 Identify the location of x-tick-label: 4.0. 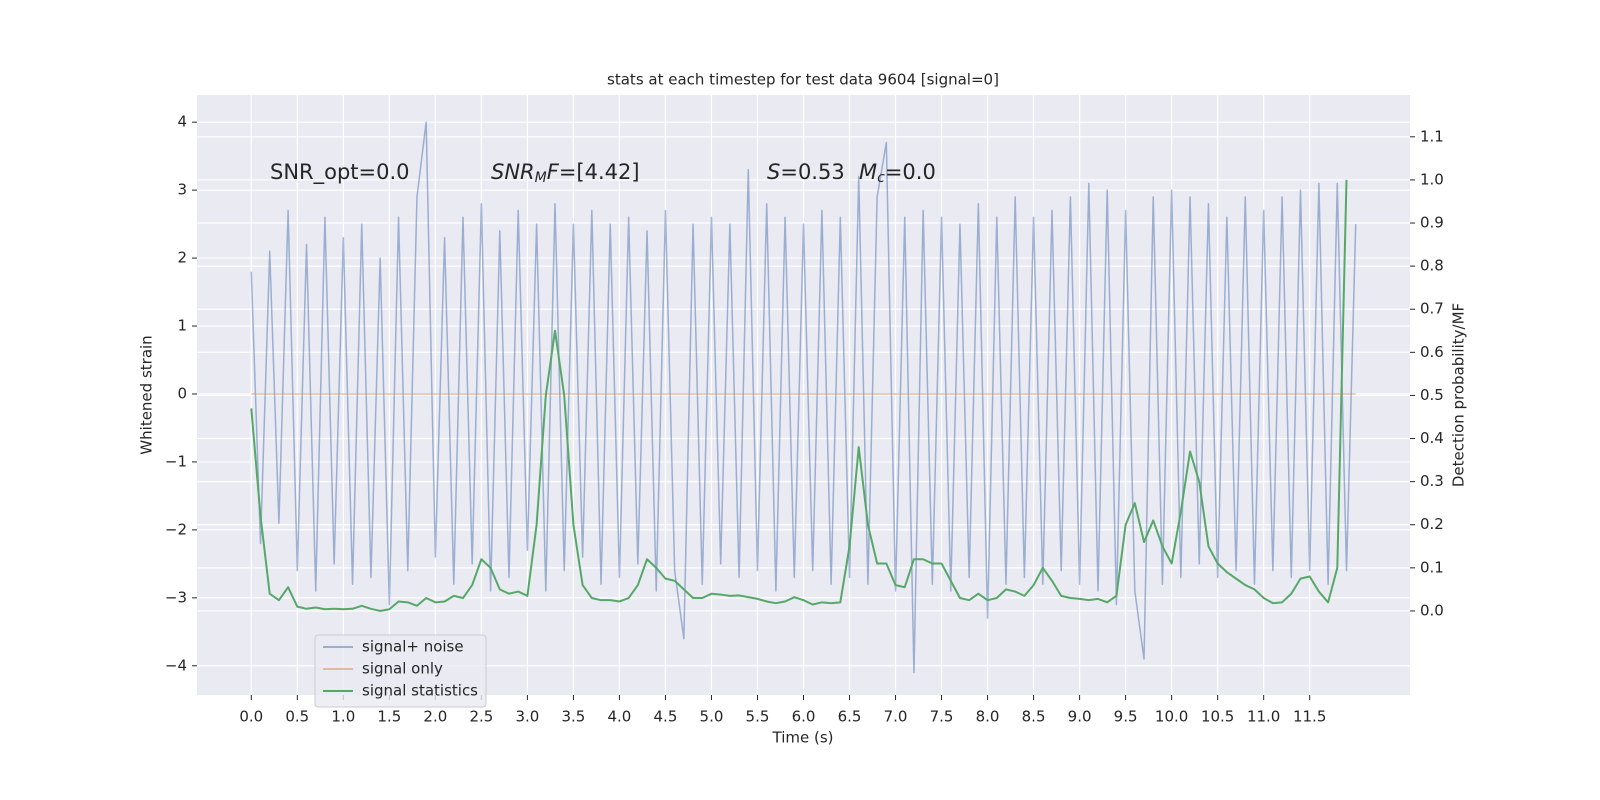
(620, 717).